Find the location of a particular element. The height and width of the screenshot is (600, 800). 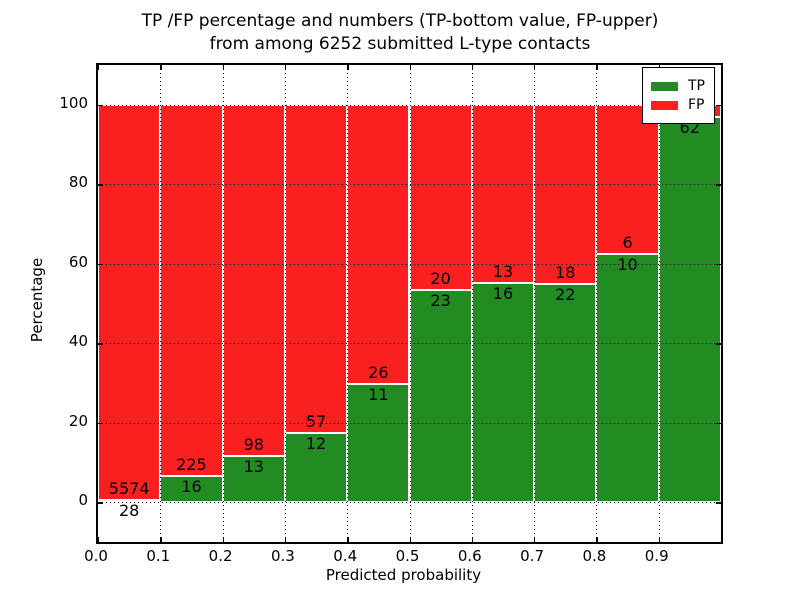

legend: TP FP is located at coordinates (678, 95).